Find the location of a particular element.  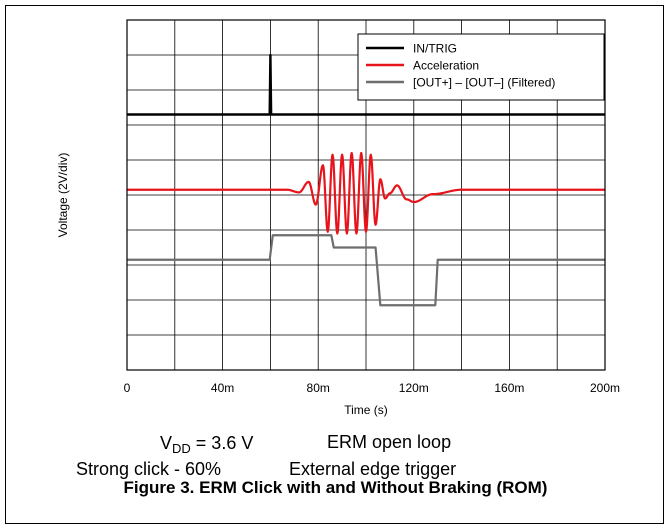

x-tick-label: 80m is located at coordinates (318, 388).